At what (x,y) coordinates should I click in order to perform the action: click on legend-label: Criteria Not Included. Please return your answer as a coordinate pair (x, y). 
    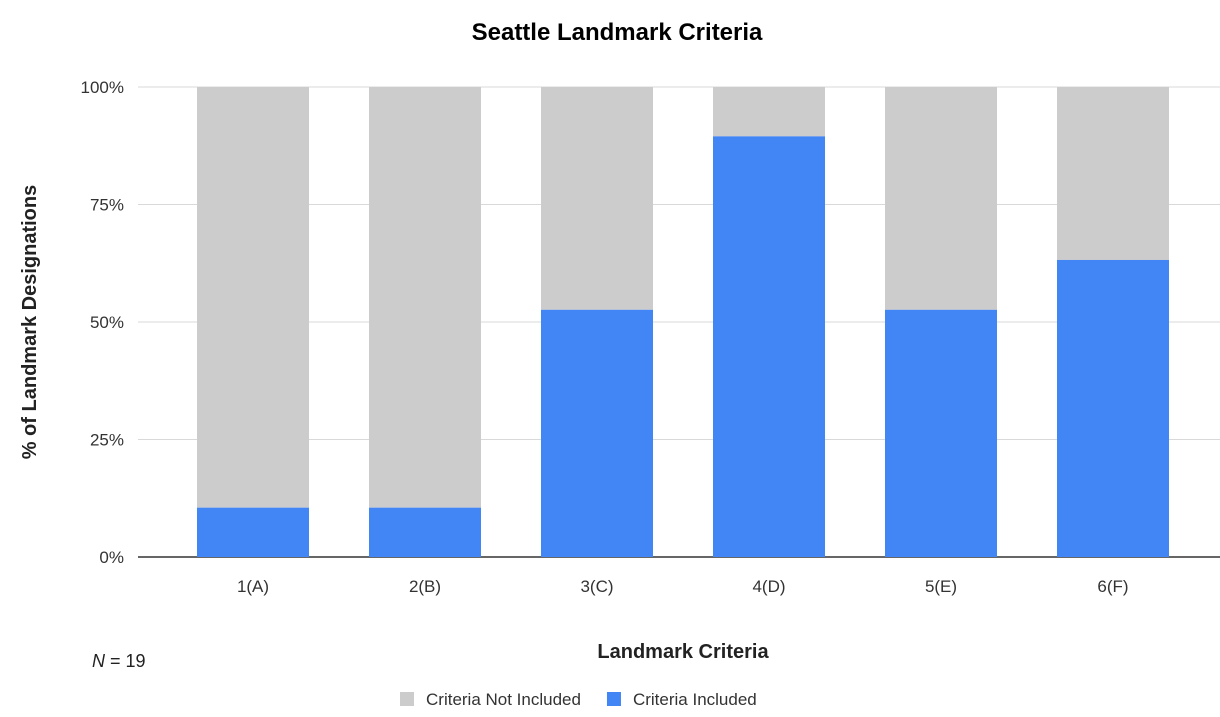
    Looking at the image, I should click on (503, 699).